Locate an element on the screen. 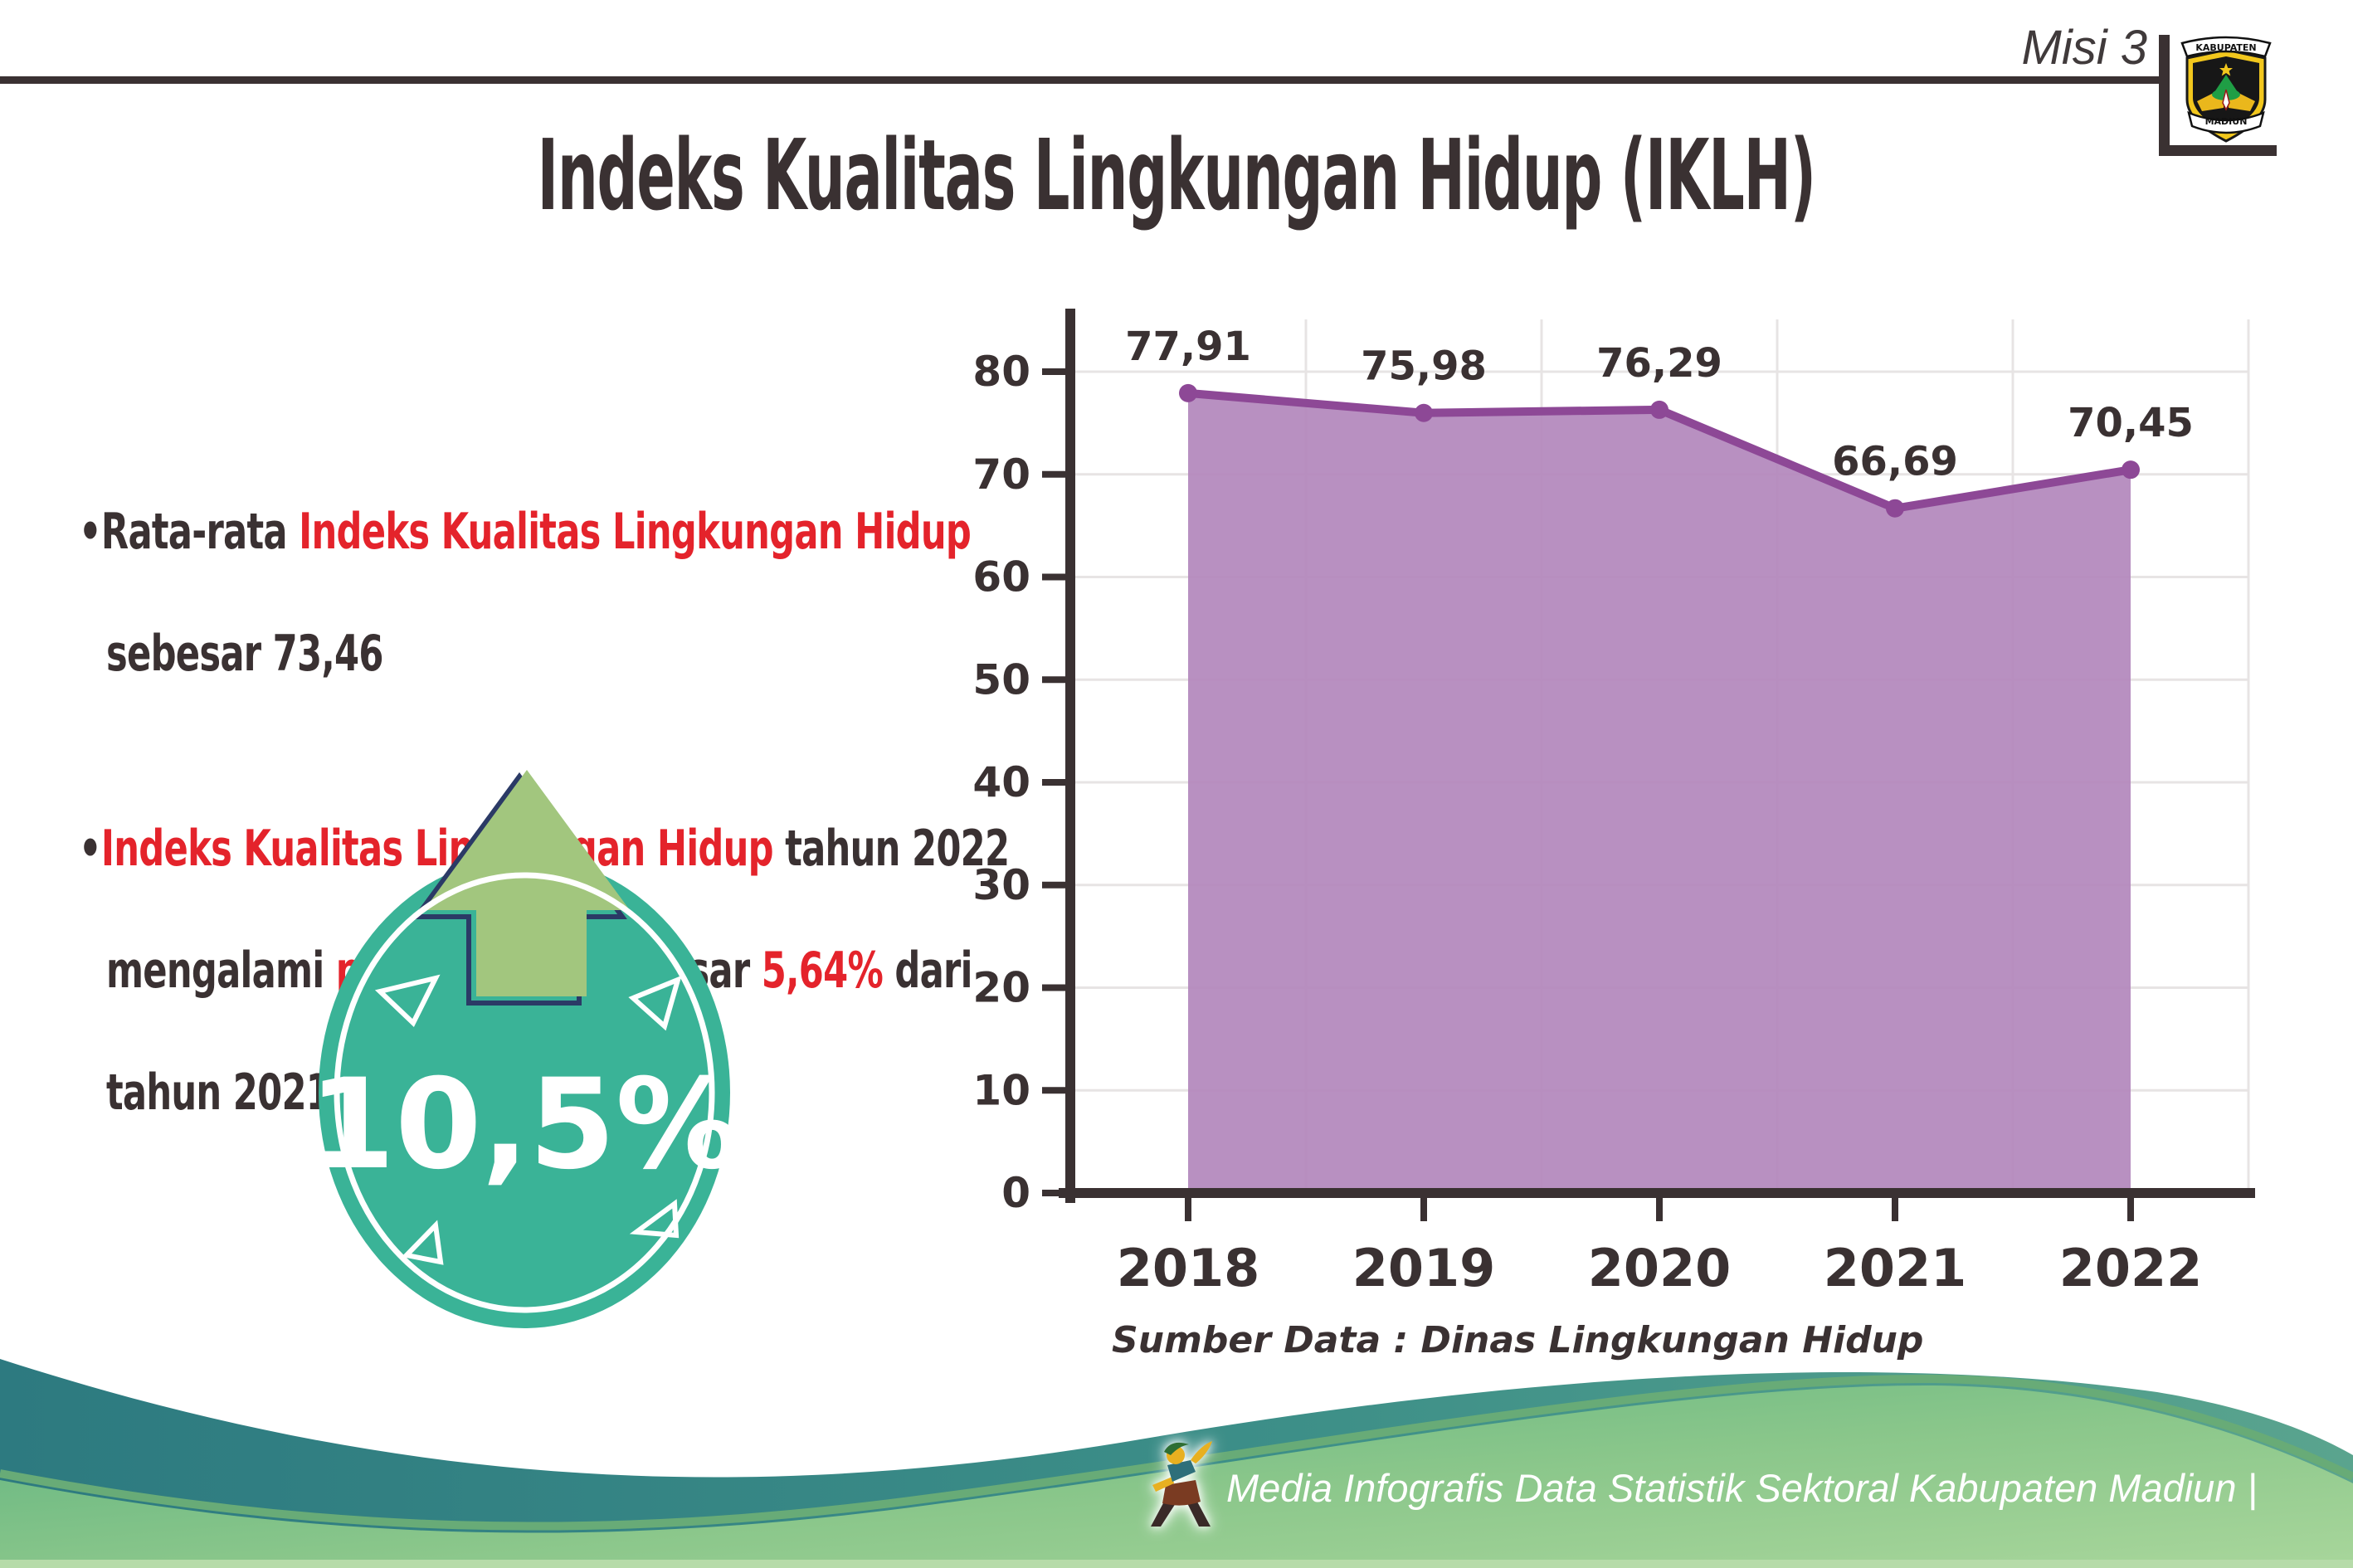 The height and width of the screenshot is (1568, 2353). data-point-2021 is located at coordinates (1895, 508).